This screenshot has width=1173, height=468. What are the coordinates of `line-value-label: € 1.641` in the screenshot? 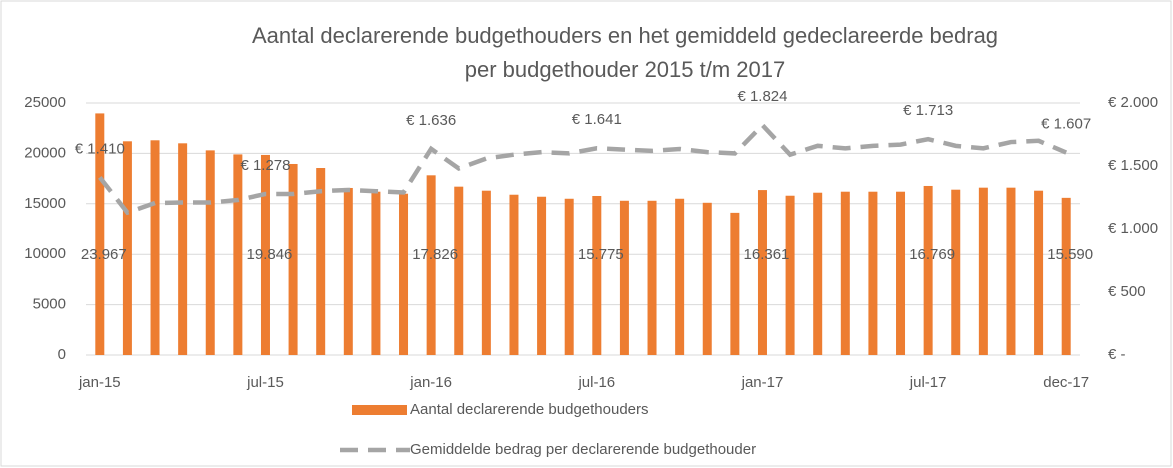 It's located at (597, 119).